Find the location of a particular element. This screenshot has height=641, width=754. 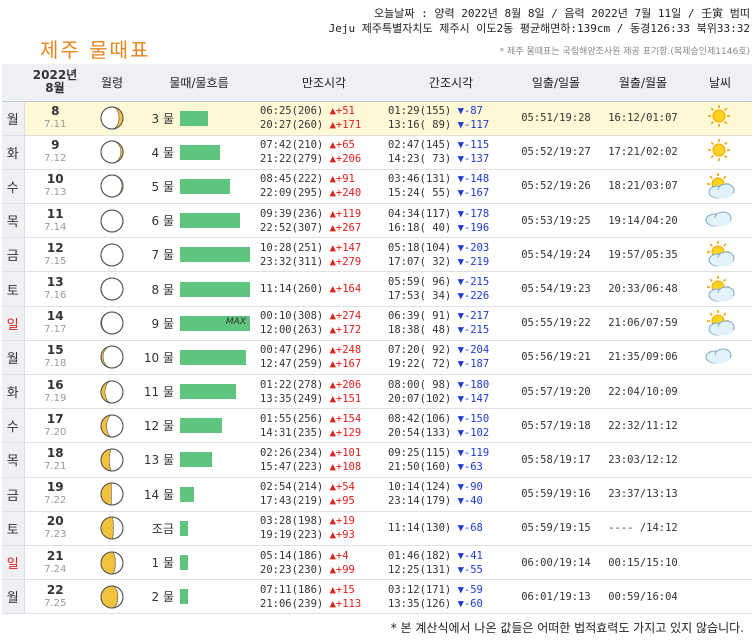

tide-name: 11 물 is located at coordinates (158, 392).